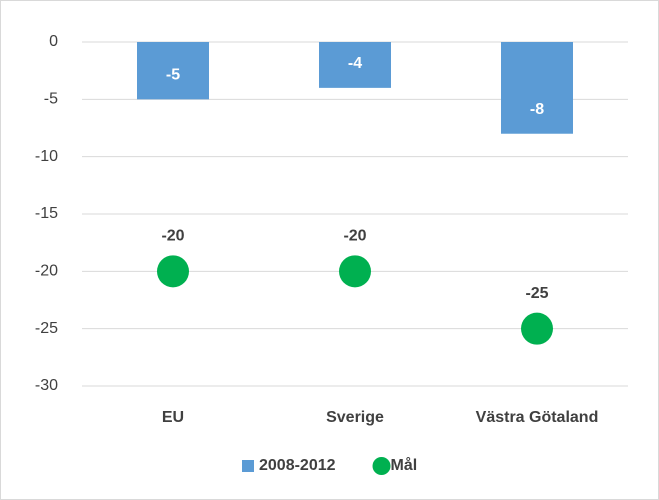 Image resolution: width=659 pixels, height=500 pixels. Describe the element at coordinates (404, 465) in the screenshot. I see `legend-label: Mål` at that location.